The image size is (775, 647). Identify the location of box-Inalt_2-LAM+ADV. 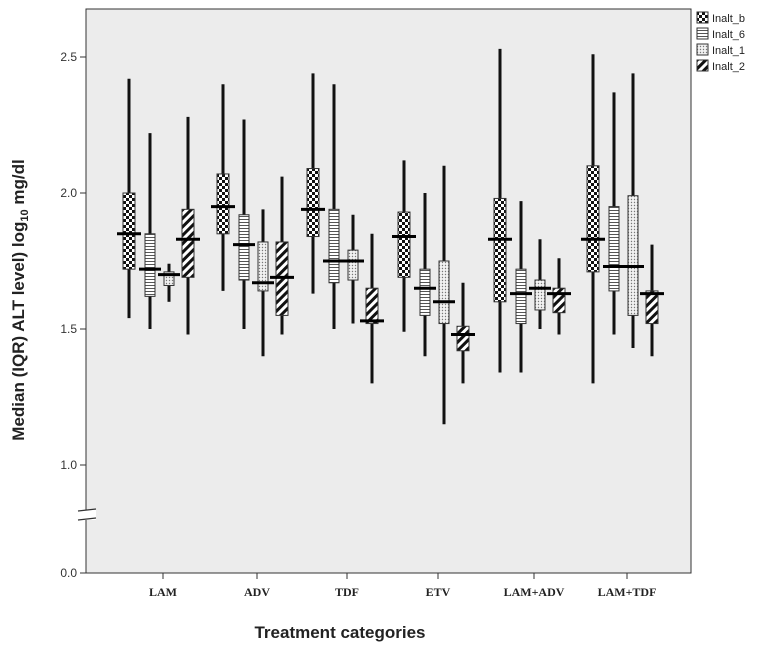
(559, 296).